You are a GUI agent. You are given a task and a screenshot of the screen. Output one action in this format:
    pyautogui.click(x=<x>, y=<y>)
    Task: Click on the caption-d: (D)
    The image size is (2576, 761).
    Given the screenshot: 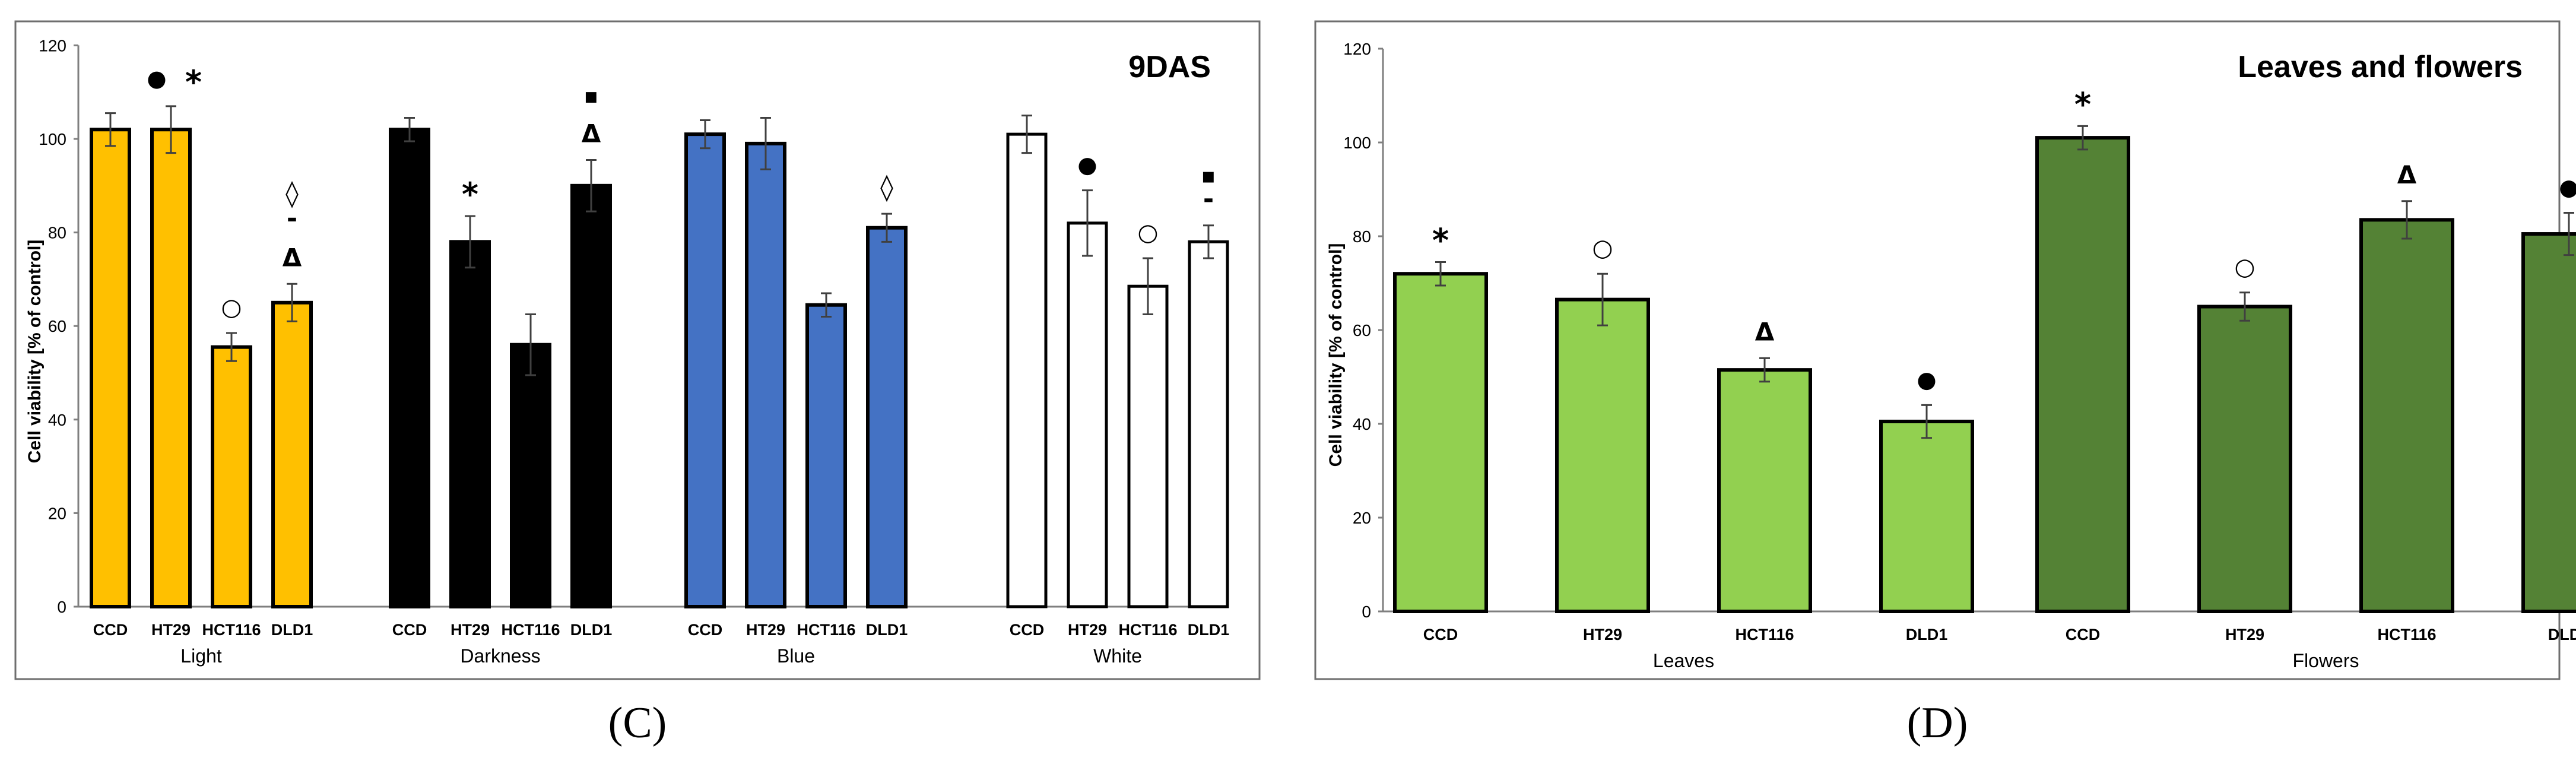 What is the action you would take?
    pyautogui.click(x=1937, y=723)
    